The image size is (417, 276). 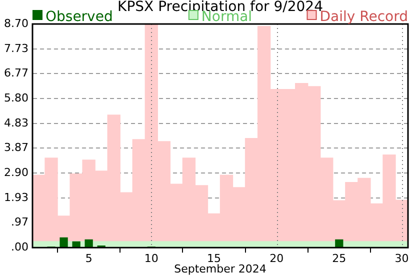 I want to click on y-tick-label: 5.80, so click(x=16, y=97).